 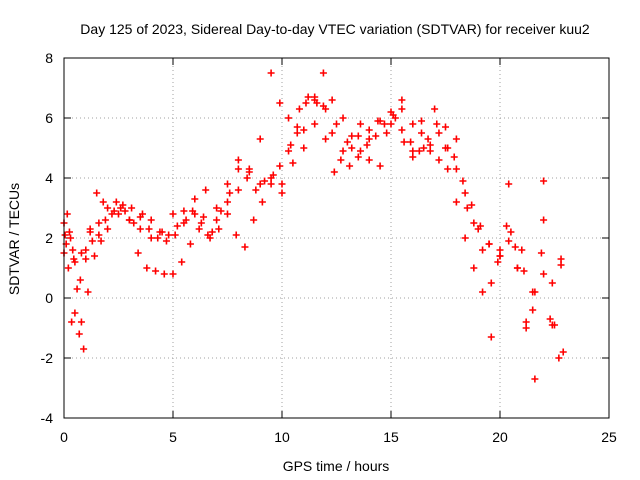 I want to click on x-tick-label: 15, so click(x=391, y=437).